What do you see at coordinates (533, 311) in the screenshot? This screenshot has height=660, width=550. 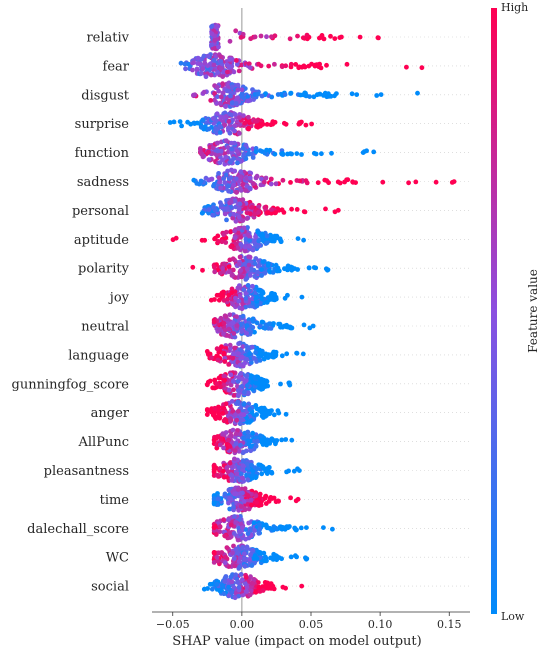 I see `colorbar-title: Feature value` at bounding box center [533, 311].